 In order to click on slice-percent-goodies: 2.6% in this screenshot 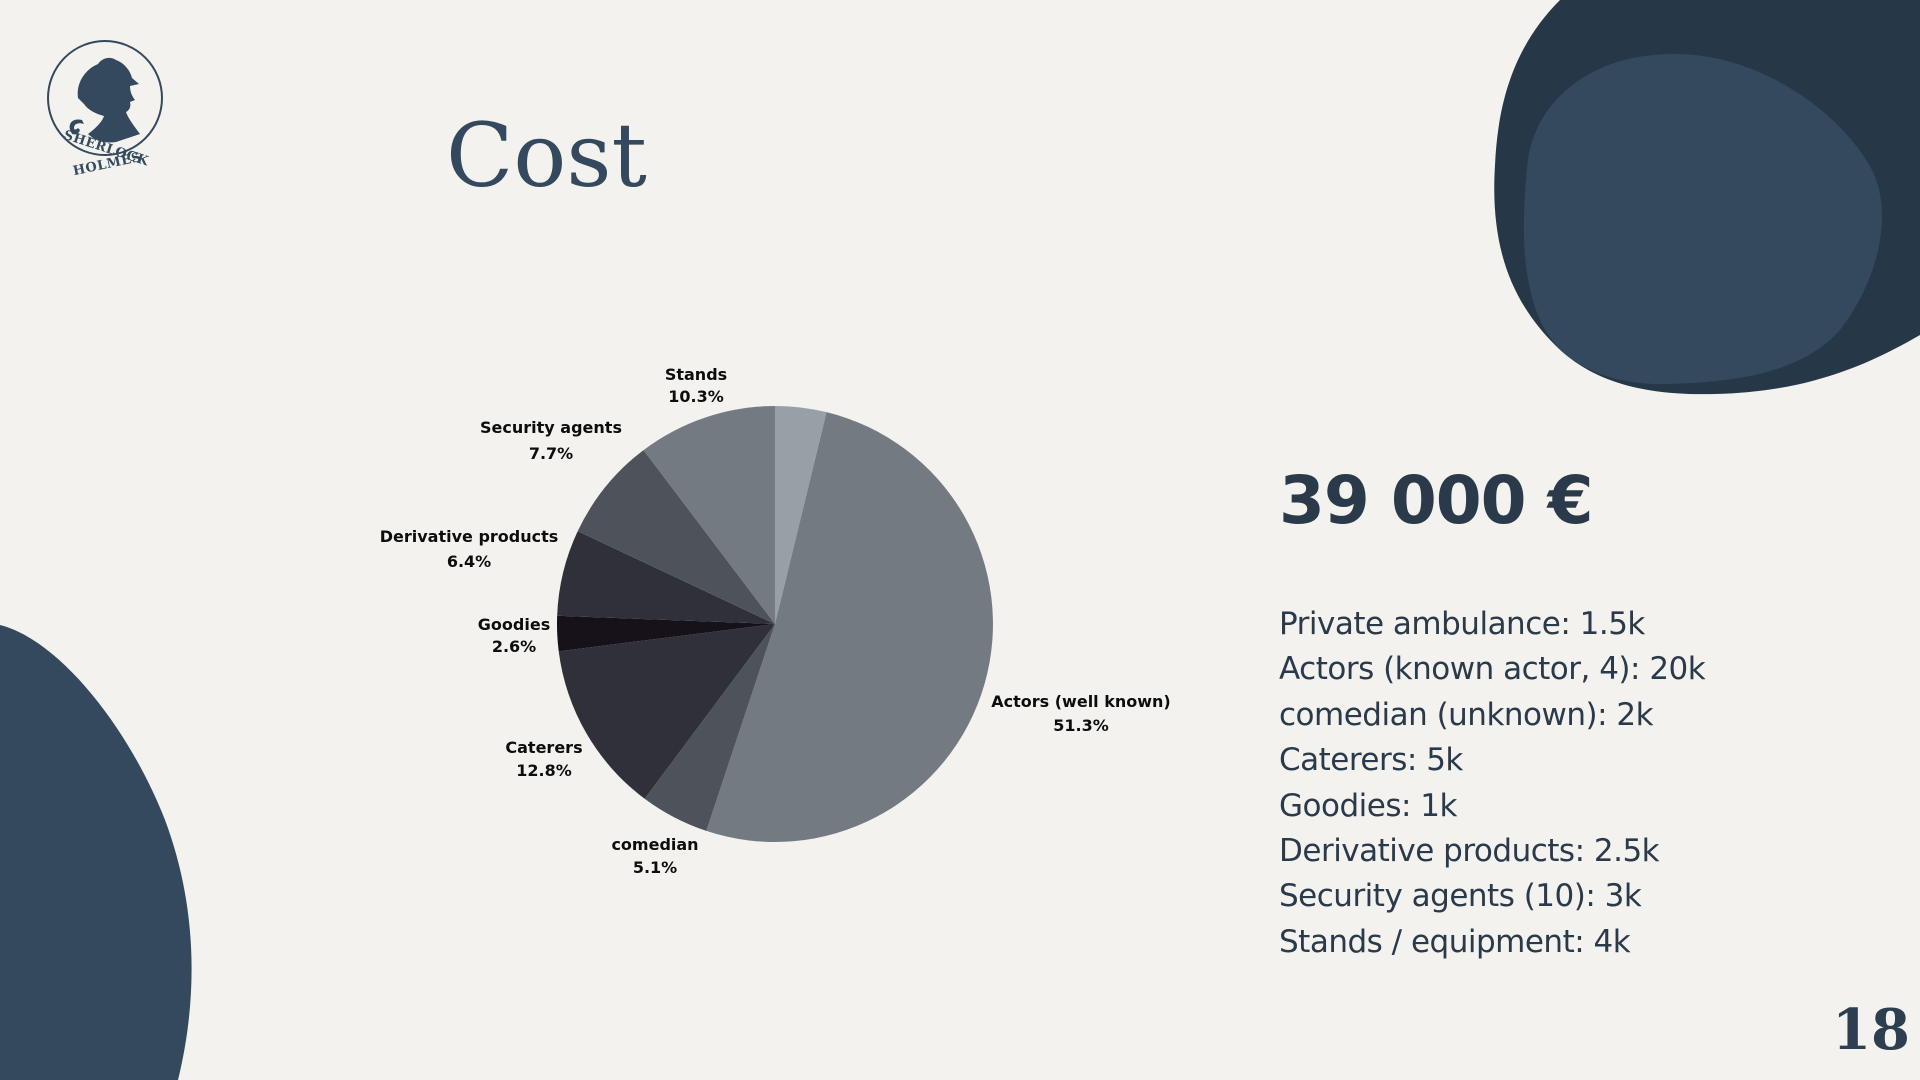, I will do `click(514, 646)`.